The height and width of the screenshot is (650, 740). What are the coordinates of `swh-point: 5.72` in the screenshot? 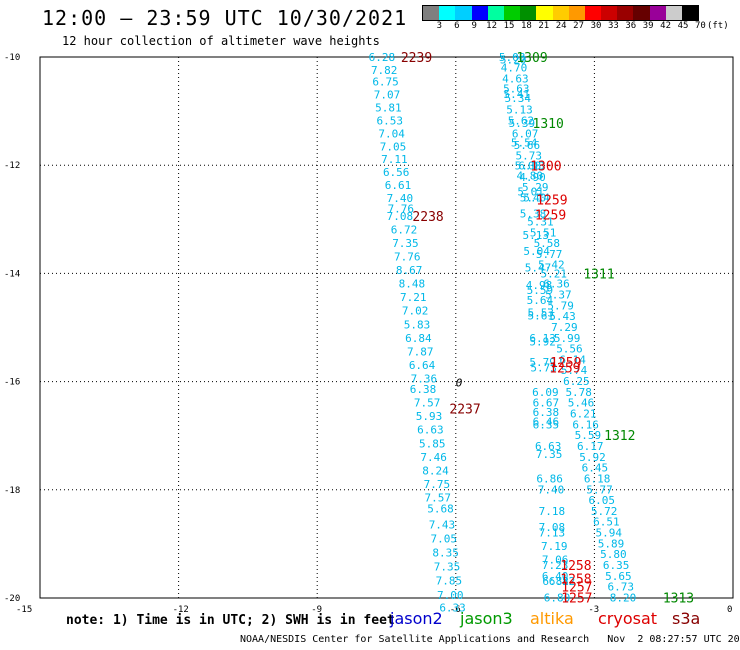 It's located at (604, 511).